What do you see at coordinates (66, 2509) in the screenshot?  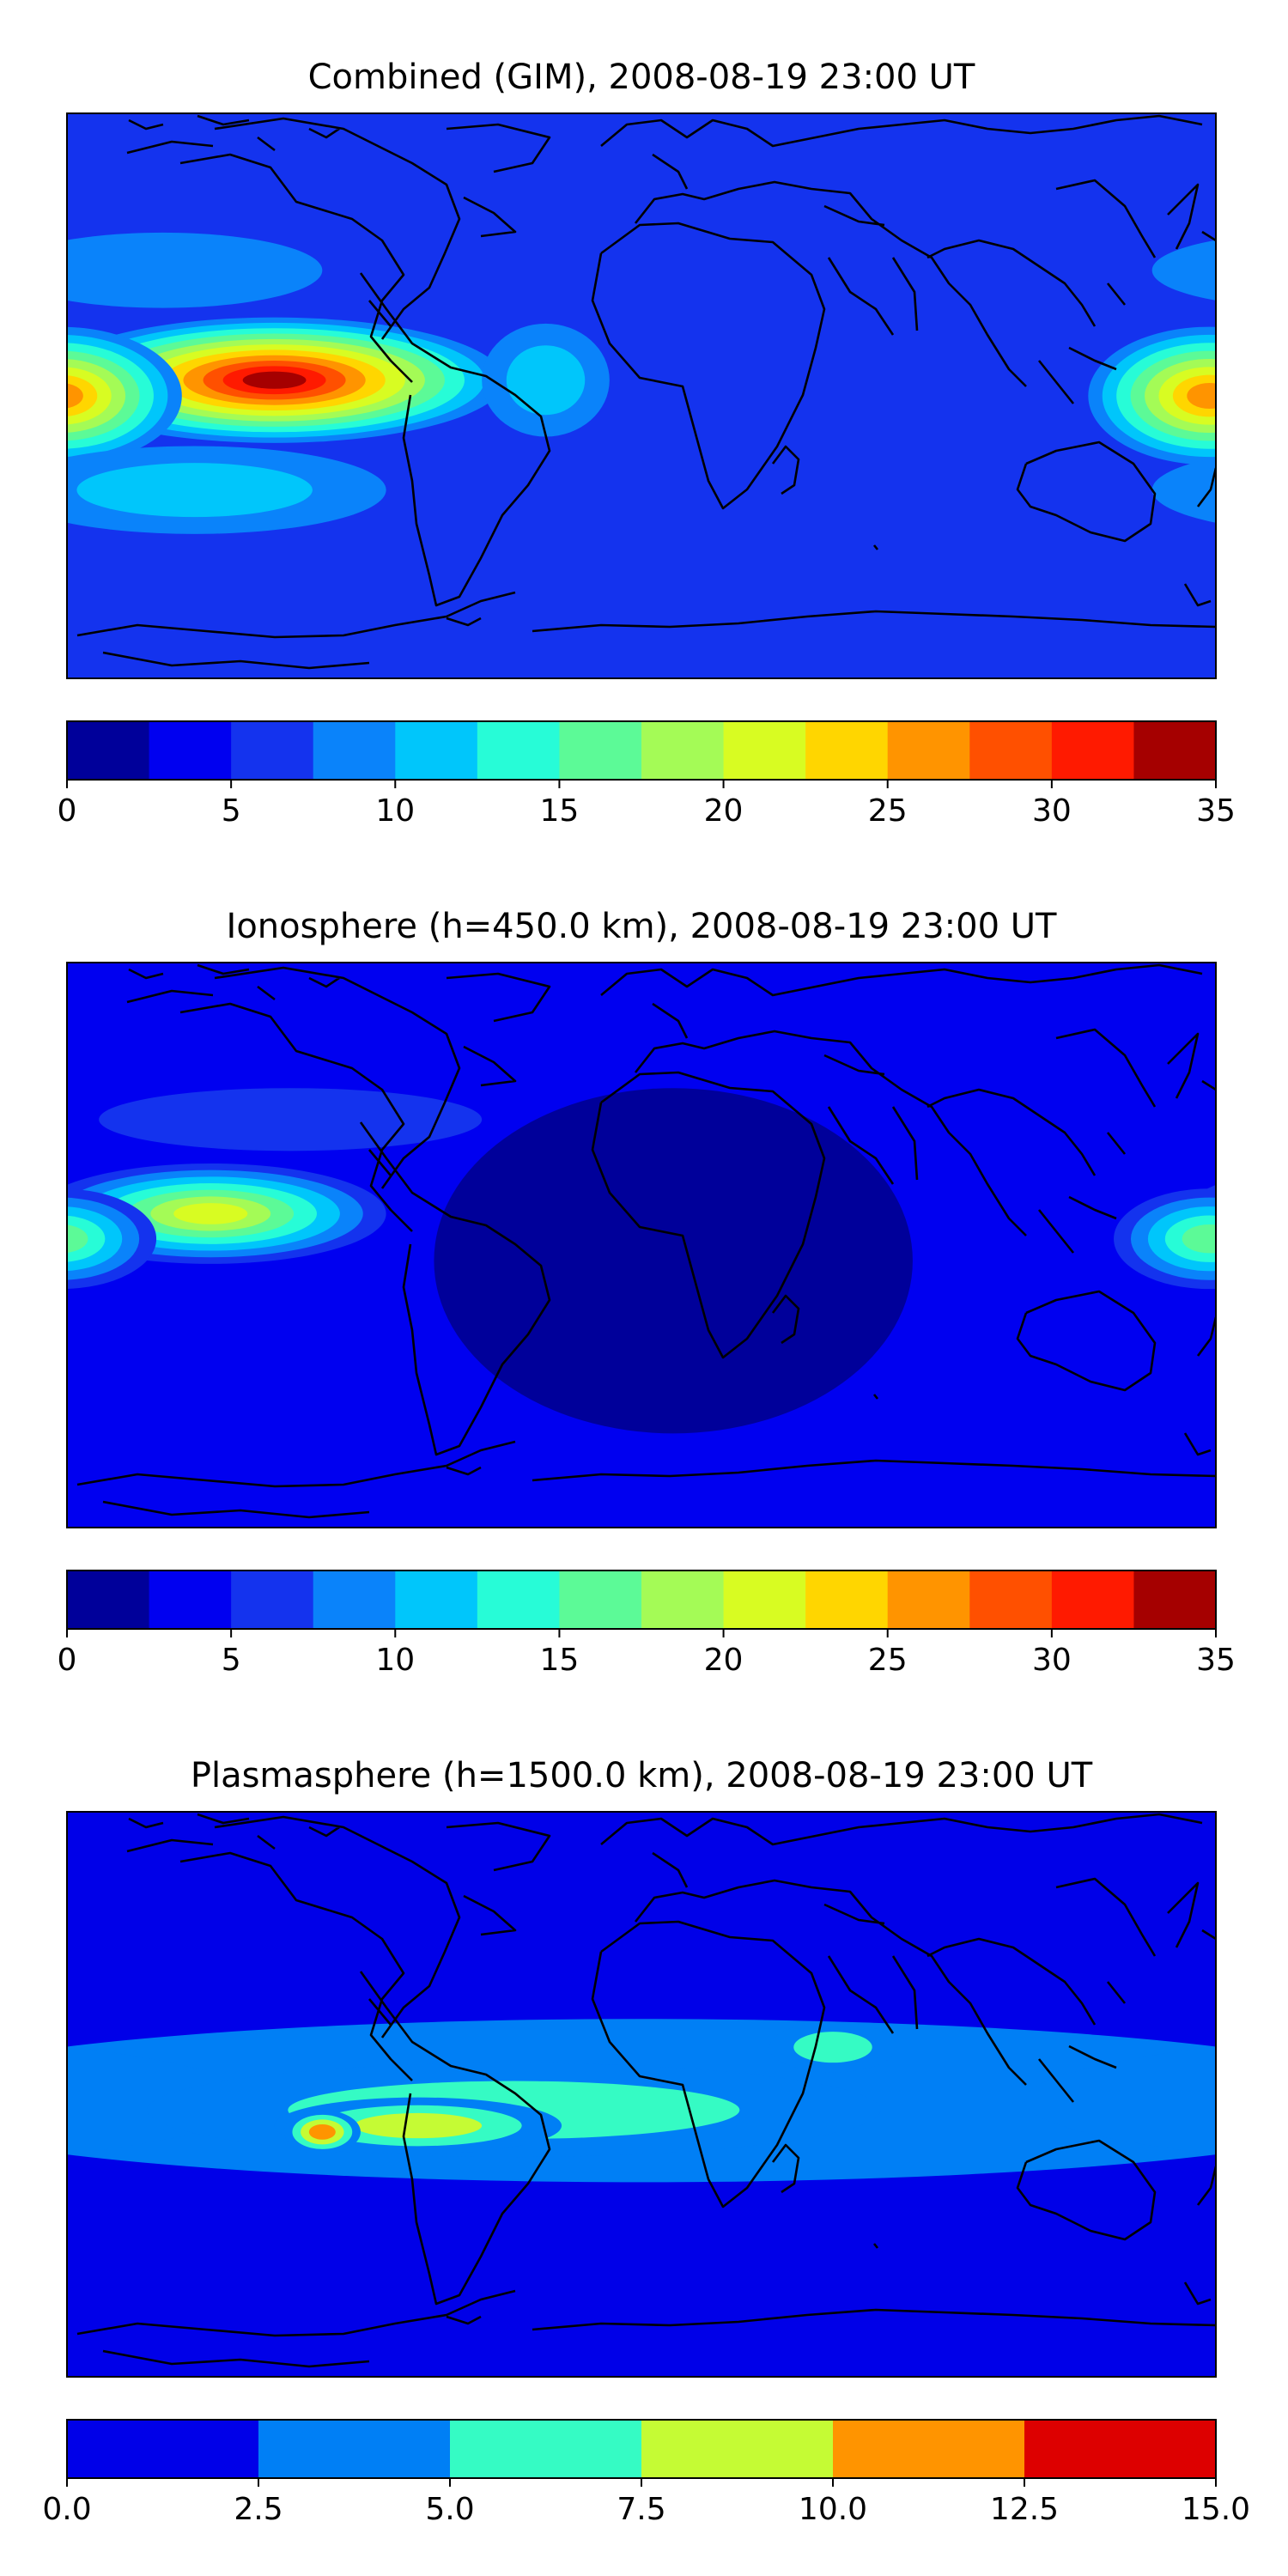 I see `colorbar-tick-label: 0.0` at bounding box center [66, 2509].